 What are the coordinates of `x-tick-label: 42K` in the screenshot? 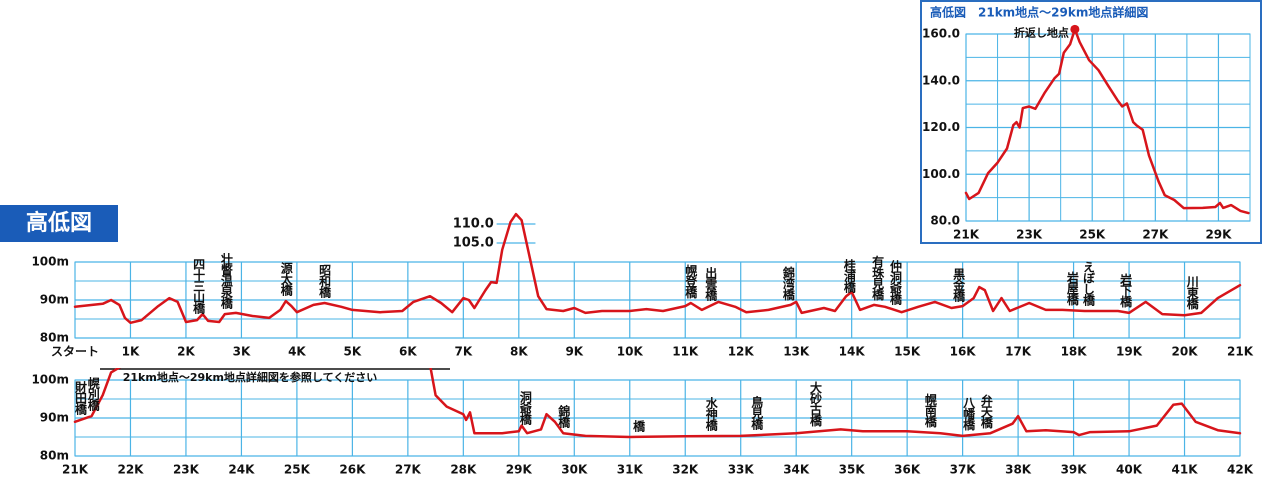 It's located at (1240, 470).